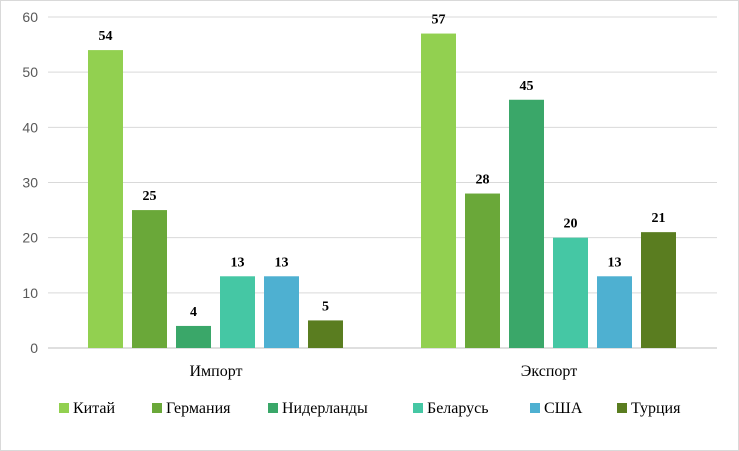 The width and height of the screenshot is (739, 451). Describe the element at coordinates (439, 20) in the screenshot. I see `data-label: 57` at that location.